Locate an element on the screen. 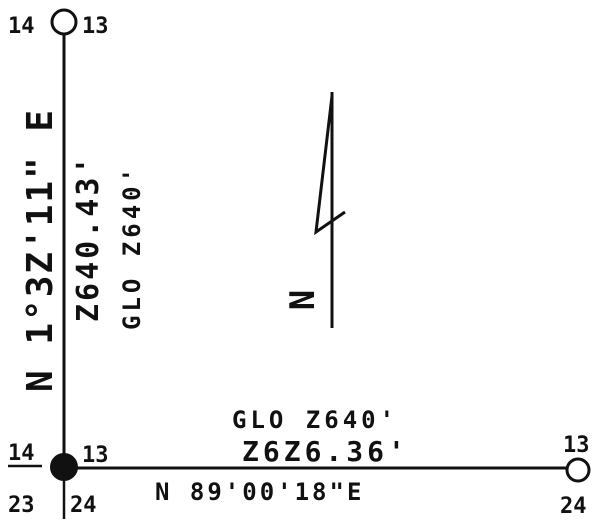  west-line-distance: Z640.43' is located at coordinates (88, 238).